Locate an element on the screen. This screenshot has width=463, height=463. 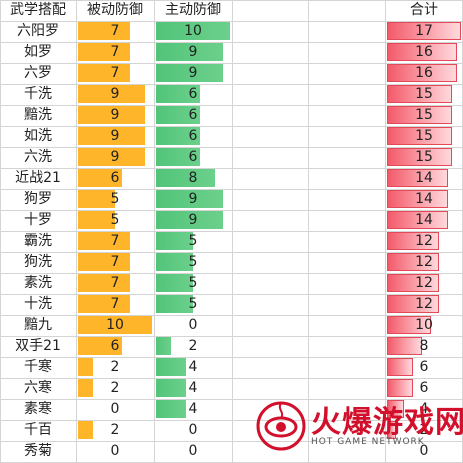
cell-name: 黯九 is located at coordinates (38, 325).